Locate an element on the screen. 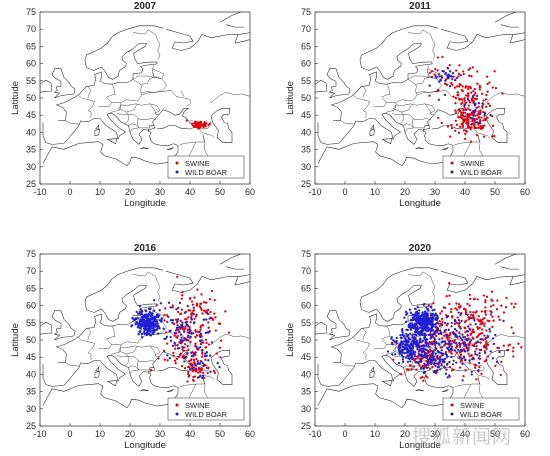 The image size is (550, 456). y-tick-label: 60 is located at coordinates (31, 306).